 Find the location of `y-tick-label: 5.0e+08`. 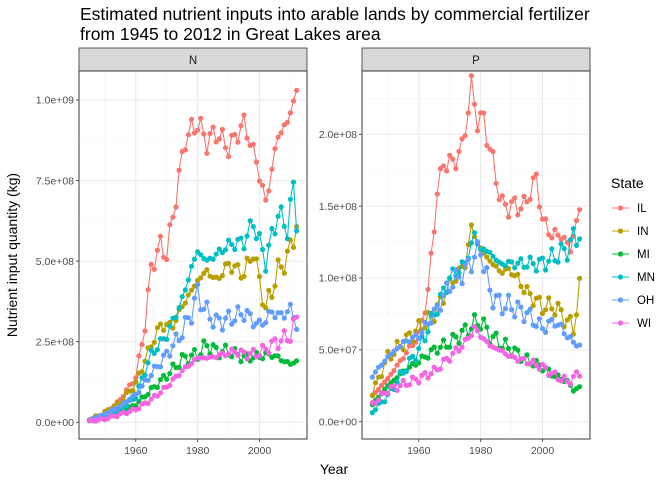

y-tick-label: 5.0e+08 is located at coordinates (55, 262).